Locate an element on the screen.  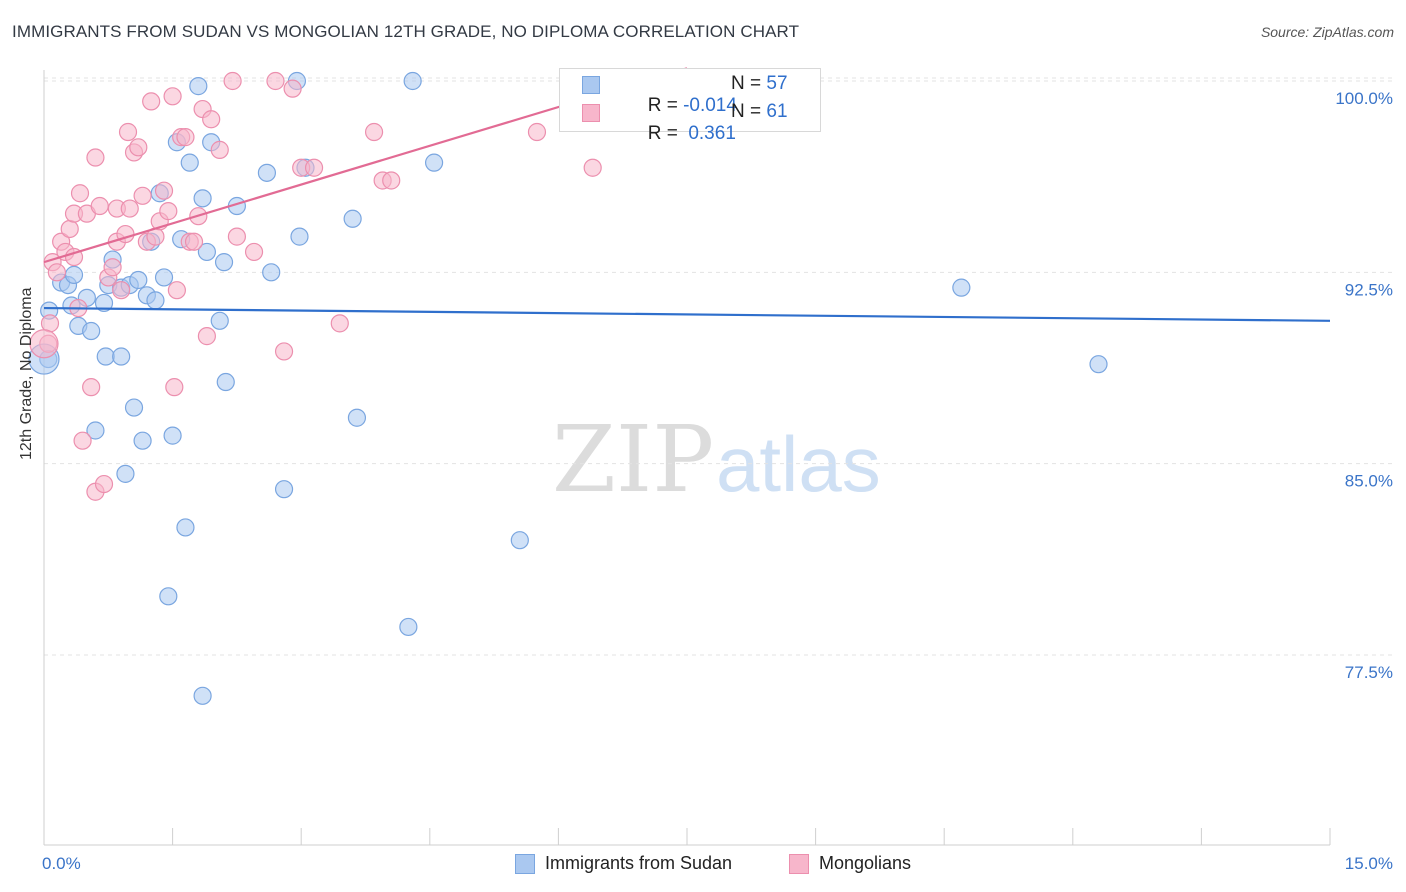
y-tick-label: 100.0% is located at coordinates (1364, 98).